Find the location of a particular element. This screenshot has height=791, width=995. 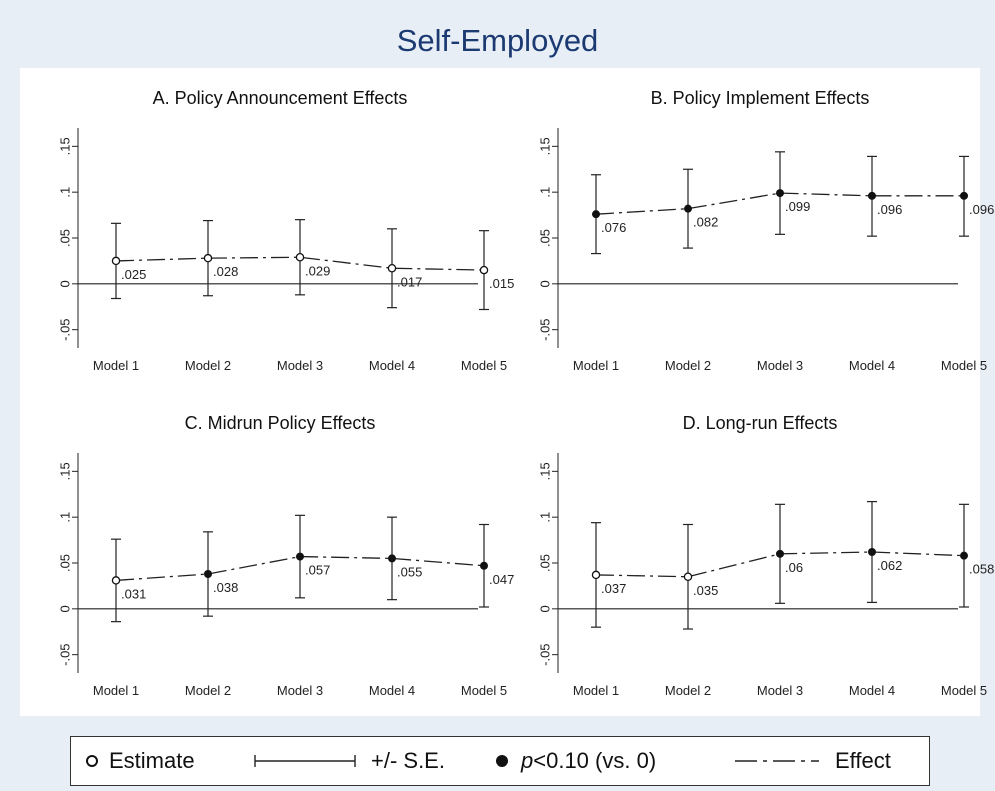

panel-d-x-tick-label: Model 1 is located at coordinates (596, 690).